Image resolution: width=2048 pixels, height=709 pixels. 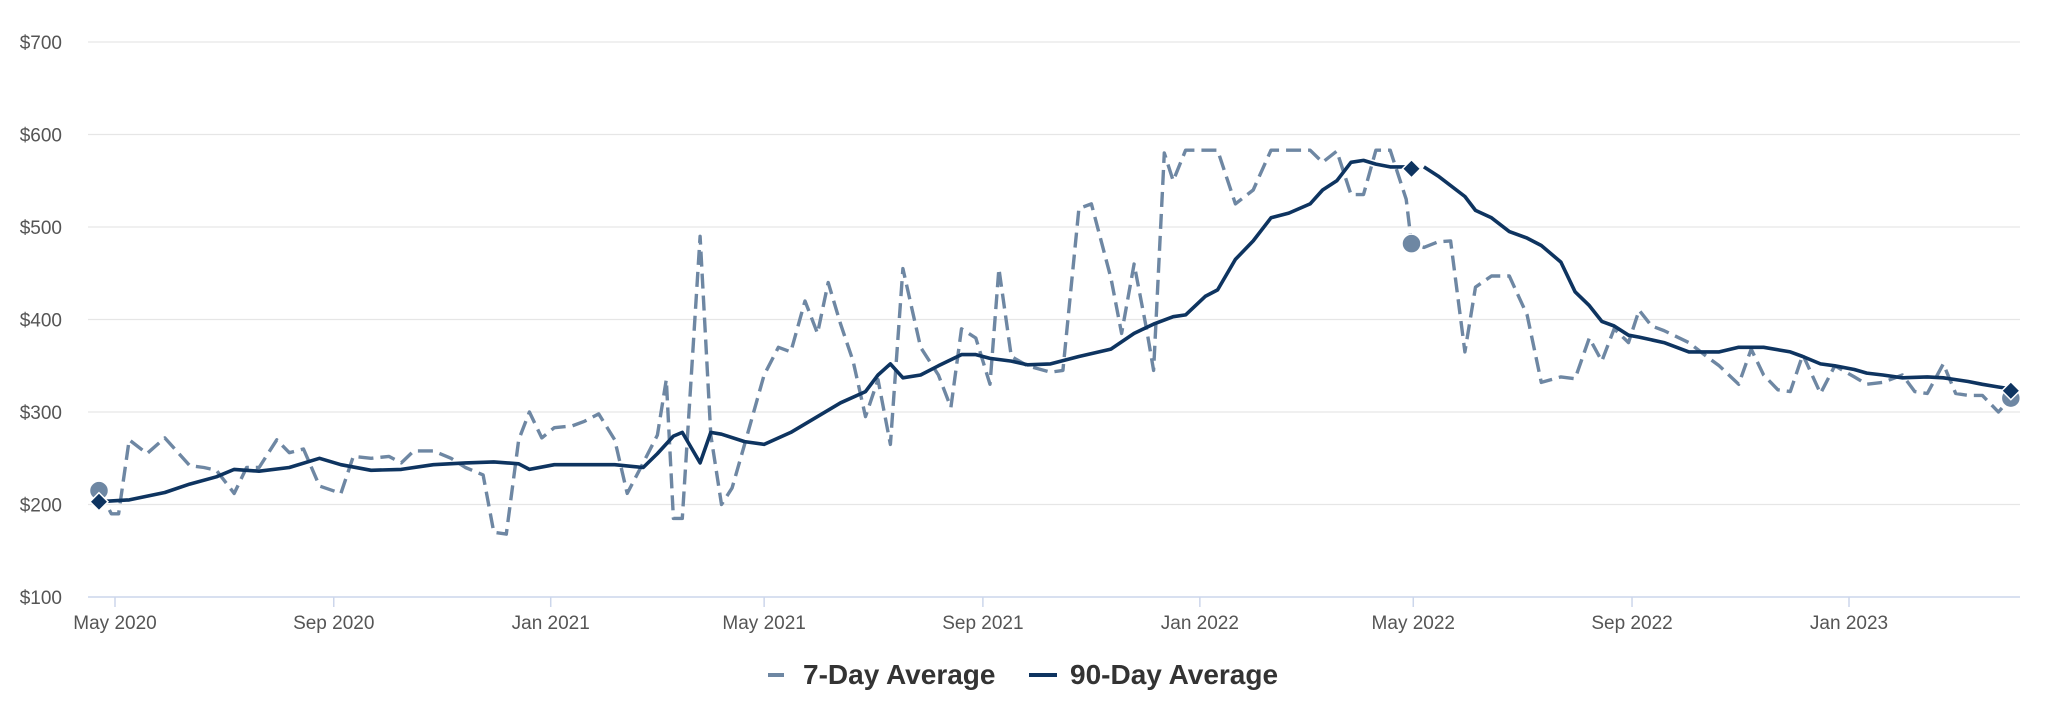 I want to click on x-tick-label: Sep 2021, so click(x=982, y=623).